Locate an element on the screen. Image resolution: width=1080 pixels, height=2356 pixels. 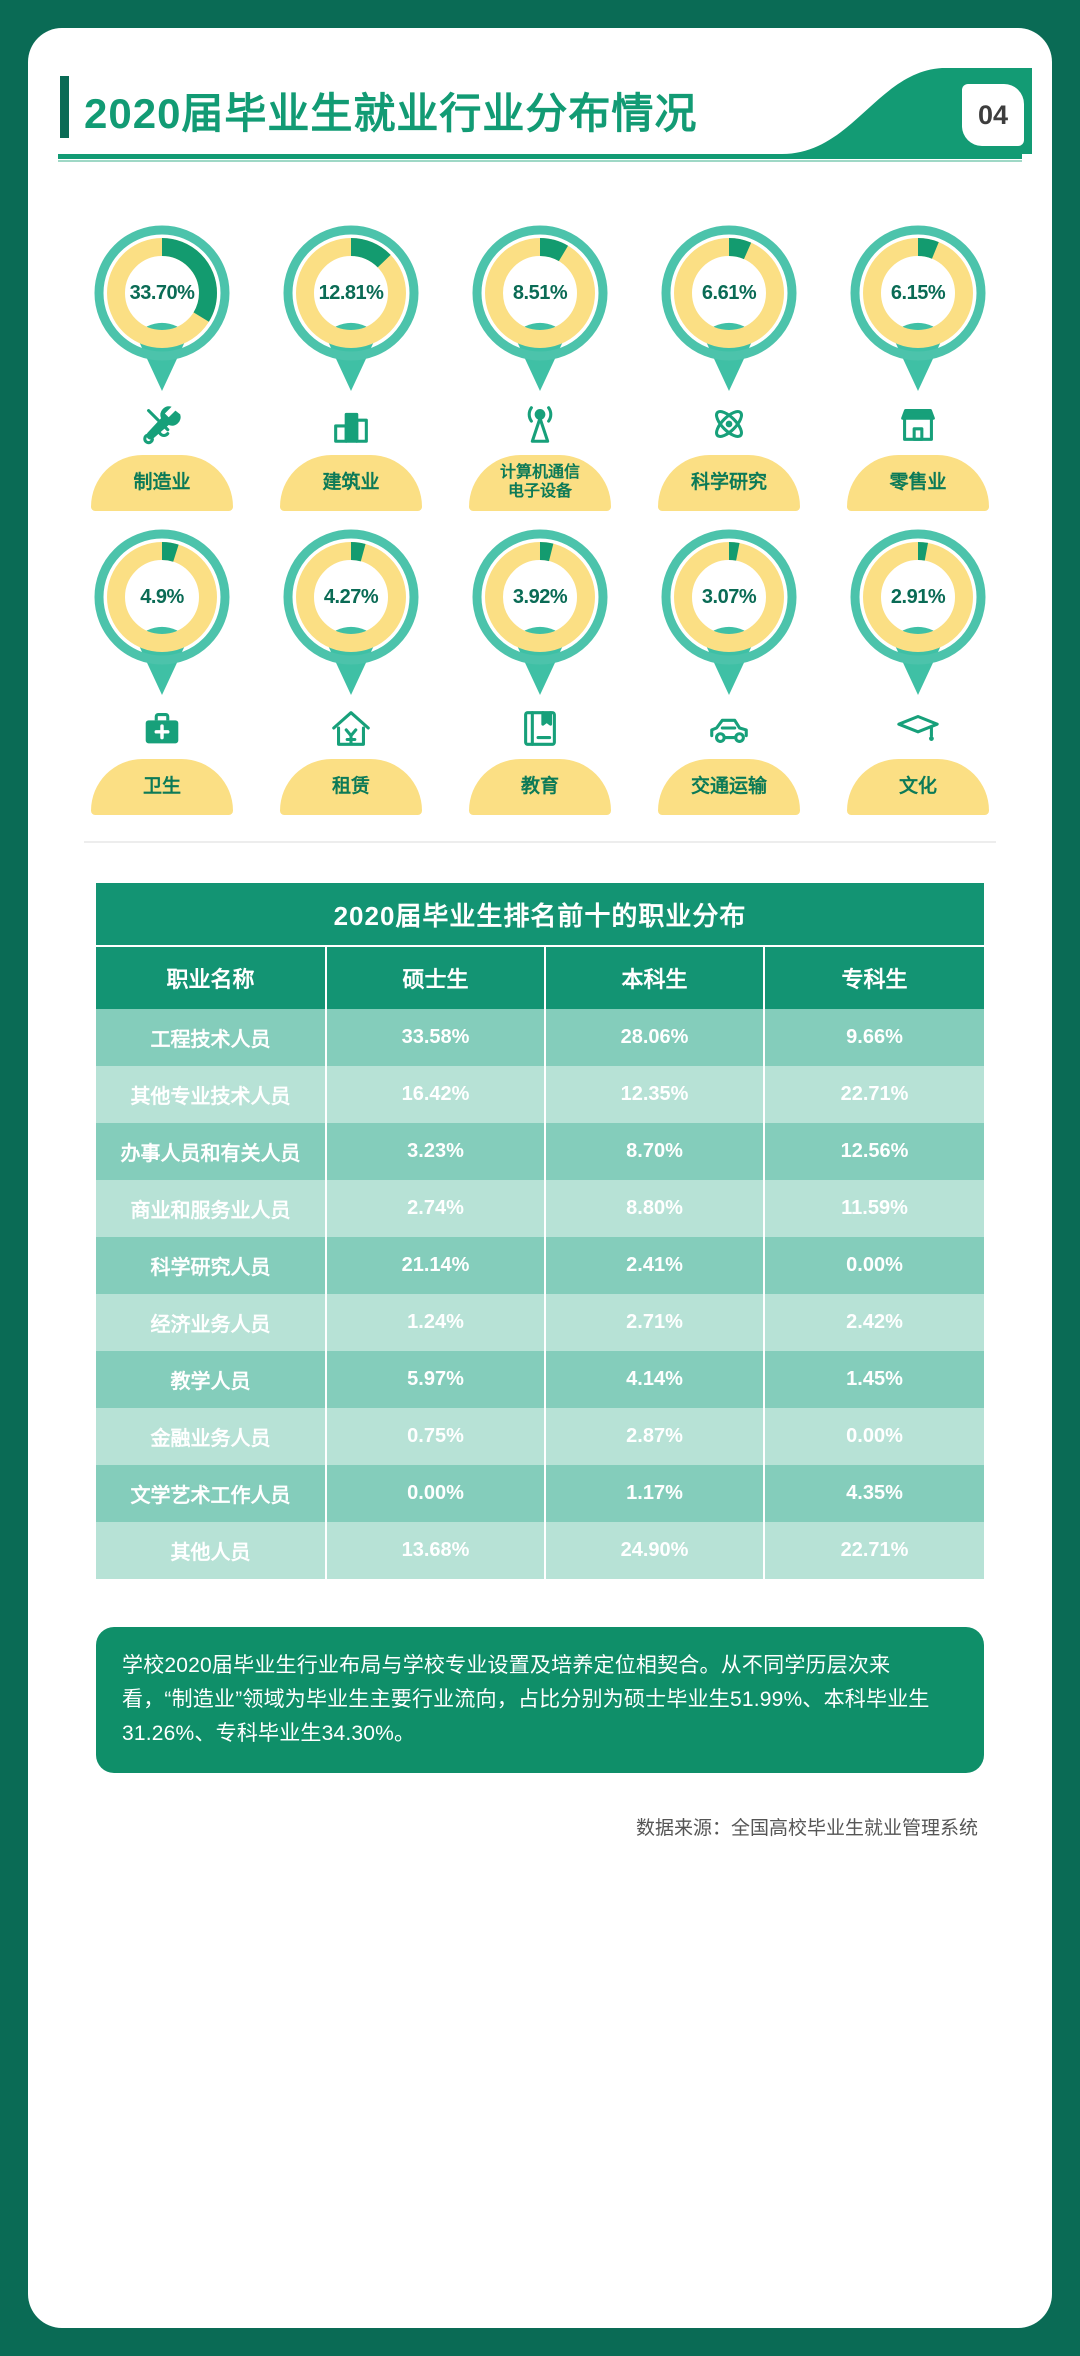
percent-cell: 2.41% is located at coordinates (655, 1265).